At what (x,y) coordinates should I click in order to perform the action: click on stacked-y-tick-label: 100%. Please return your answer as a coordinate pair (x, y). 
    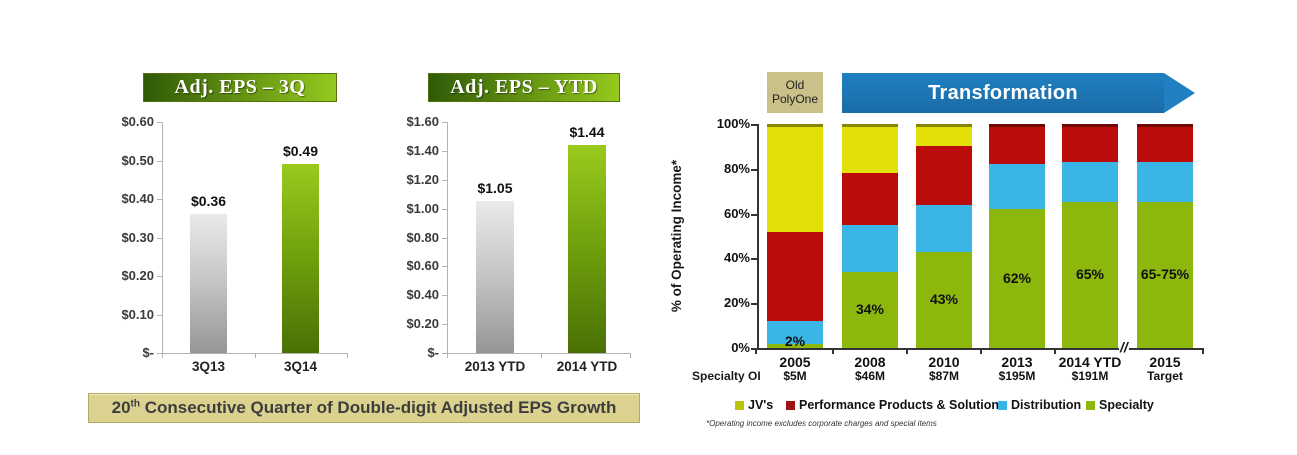
    Looking at the image, I should click on (733, 123).